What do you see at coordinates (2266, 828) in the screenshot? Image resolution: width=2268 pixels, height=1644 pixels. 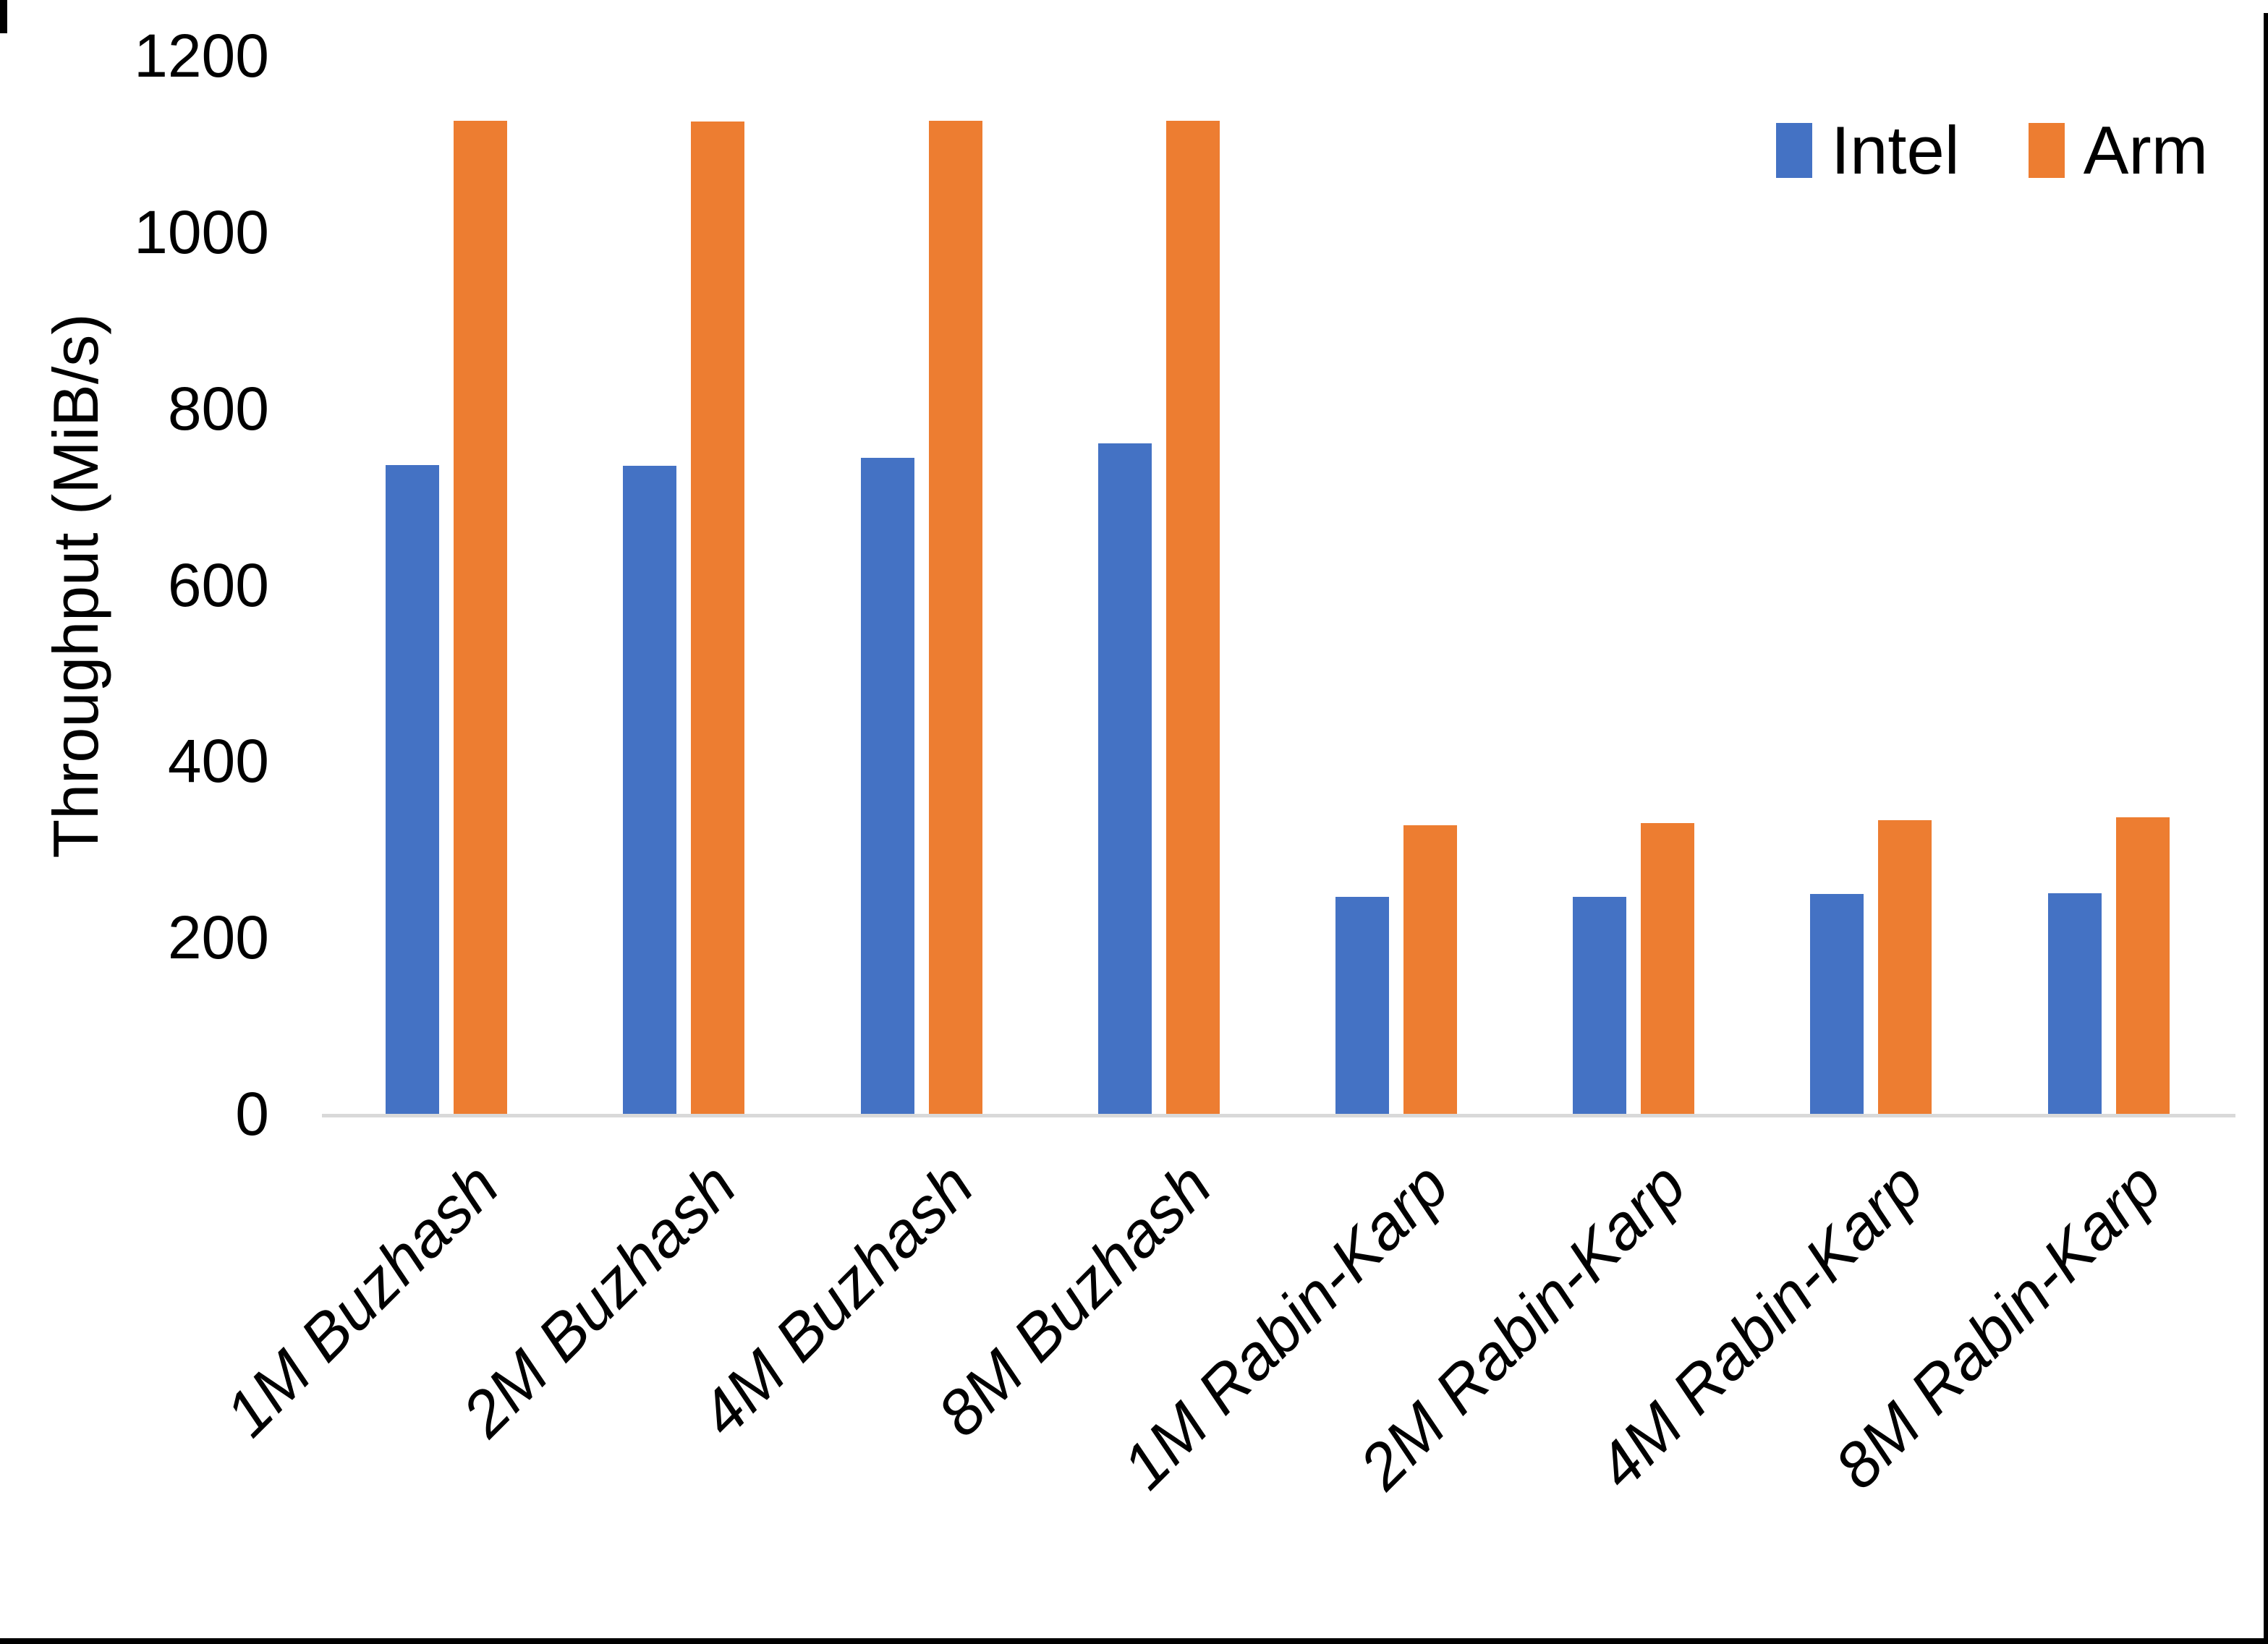 I see `page-border-right` at bounding box center [2266, 828].